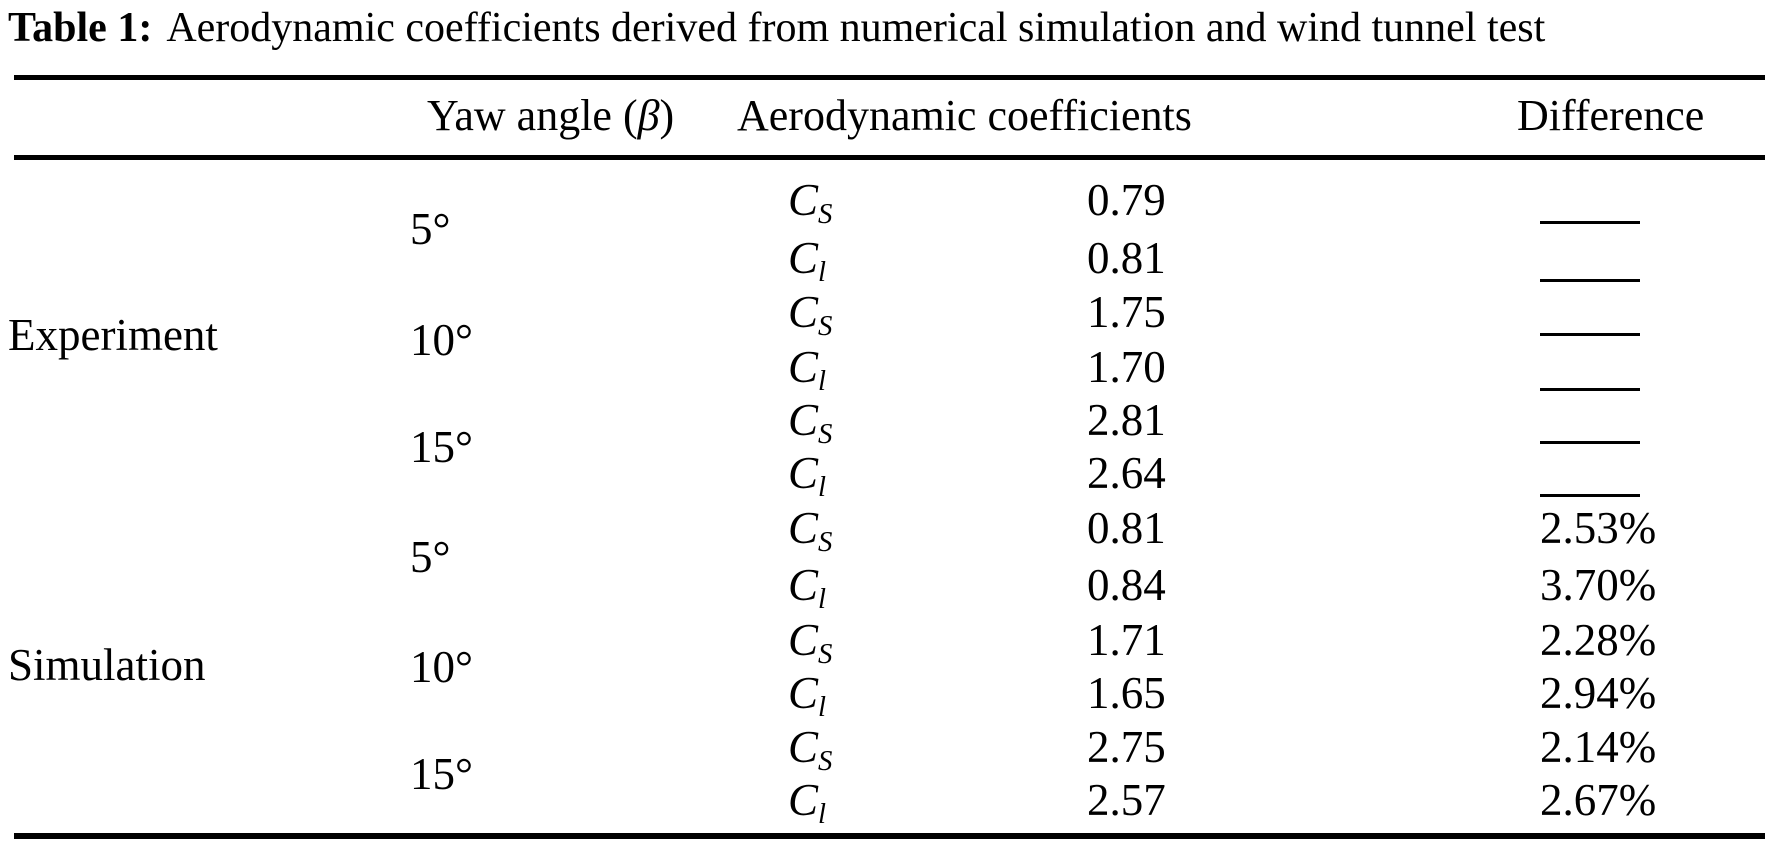 The height and width of the screenshot is (846, 1779). Describe the element at coordinates (889, 422) in the screenshot. I see `table-row: CS 2.81` at that location.